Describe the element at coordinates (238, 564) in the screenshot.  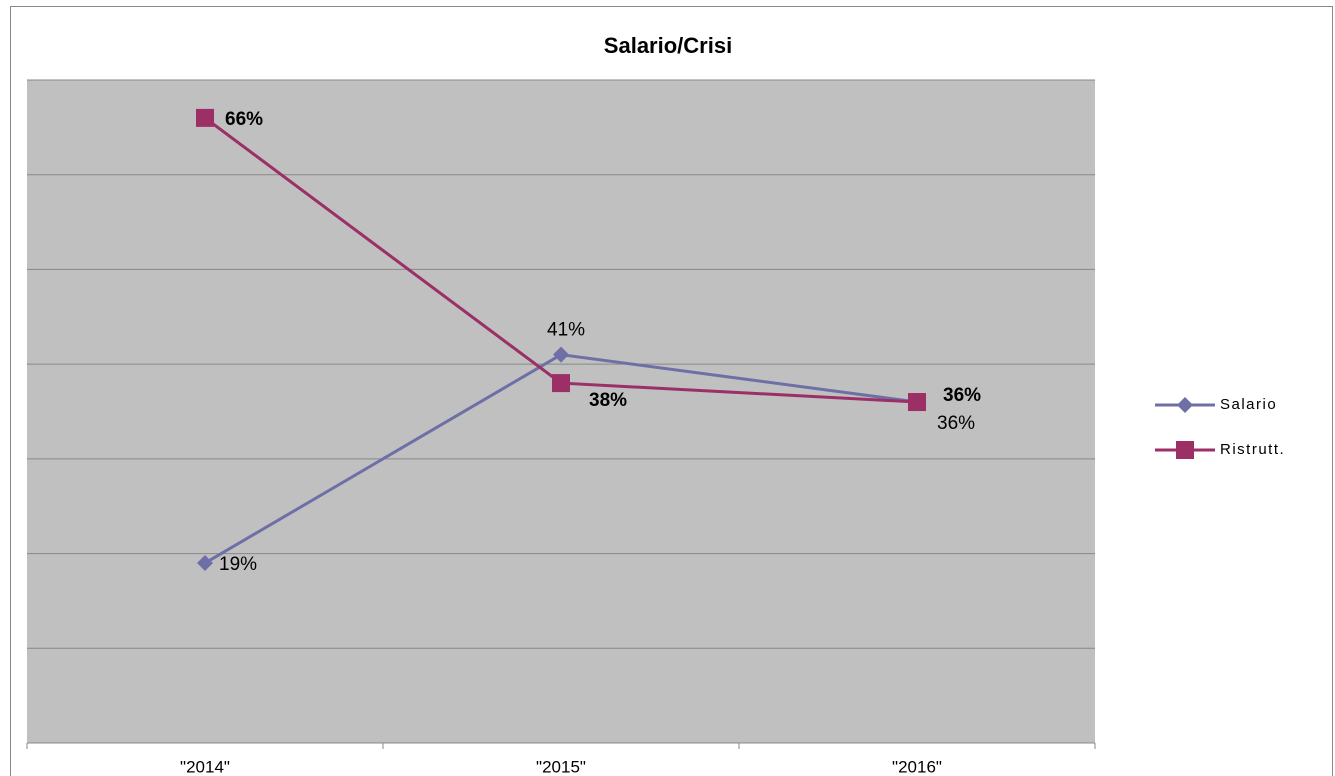
I see `data-label: 19%` at that location.